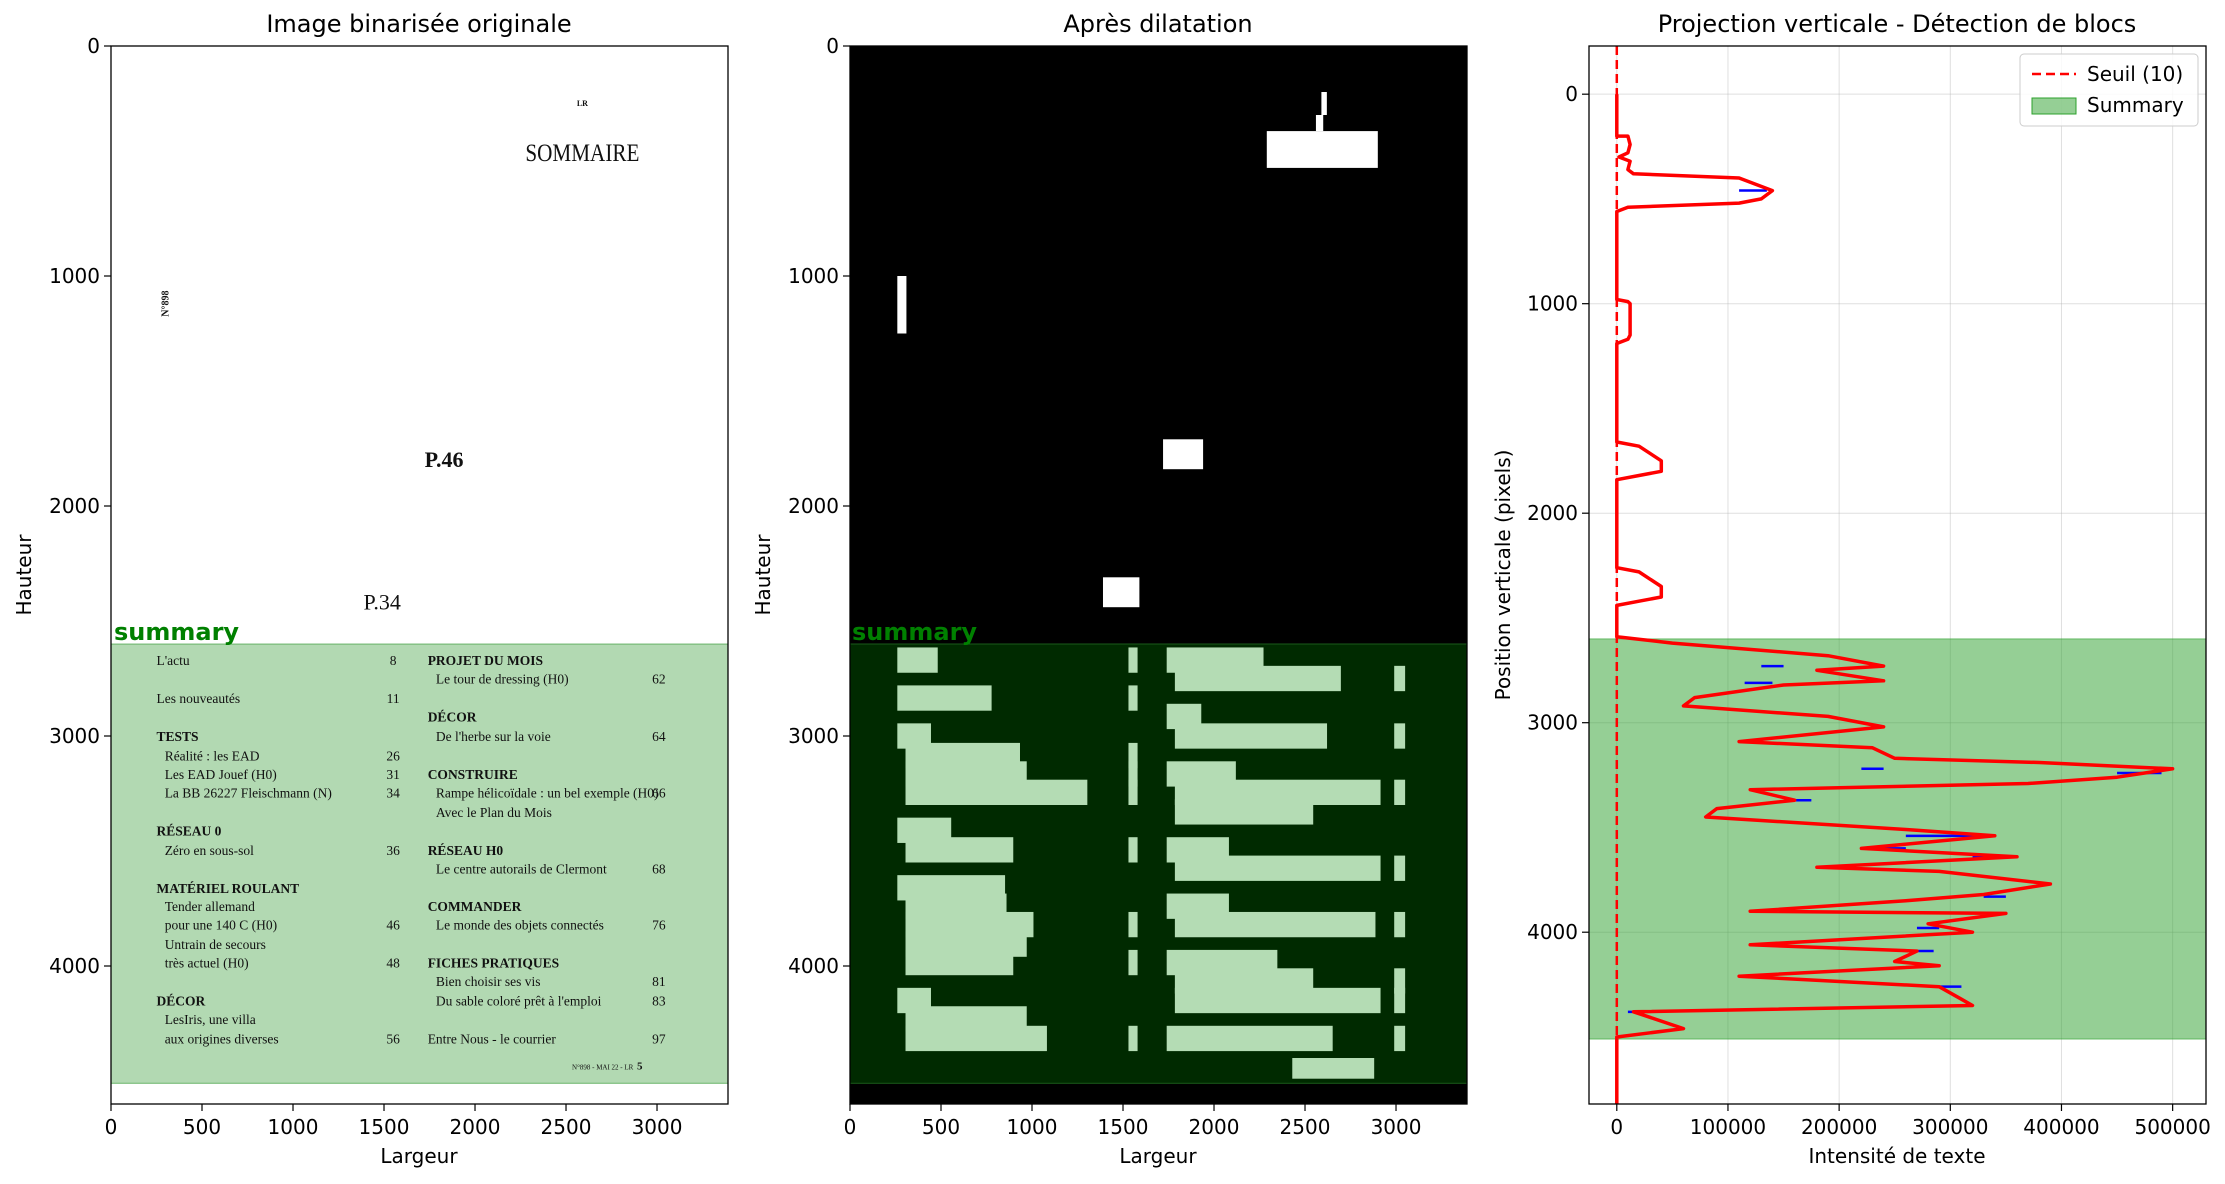 The height and width of the screenshot is (1184, 2225). Describe the element at coordinates (1305, 1127) in the screenshot. I see `x-tick-label: 2500` at that location.